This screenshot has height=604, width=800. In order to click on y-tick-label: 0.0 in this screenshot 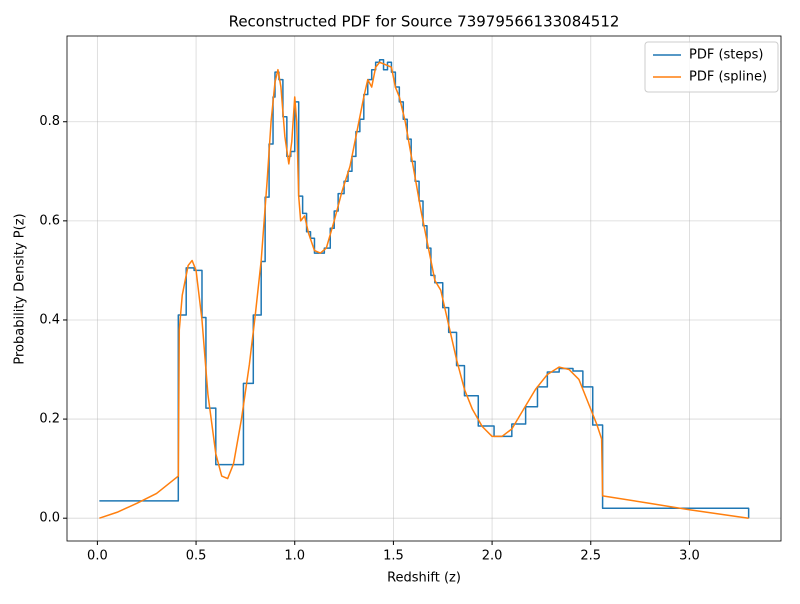, I will do `click(49, 518)`.